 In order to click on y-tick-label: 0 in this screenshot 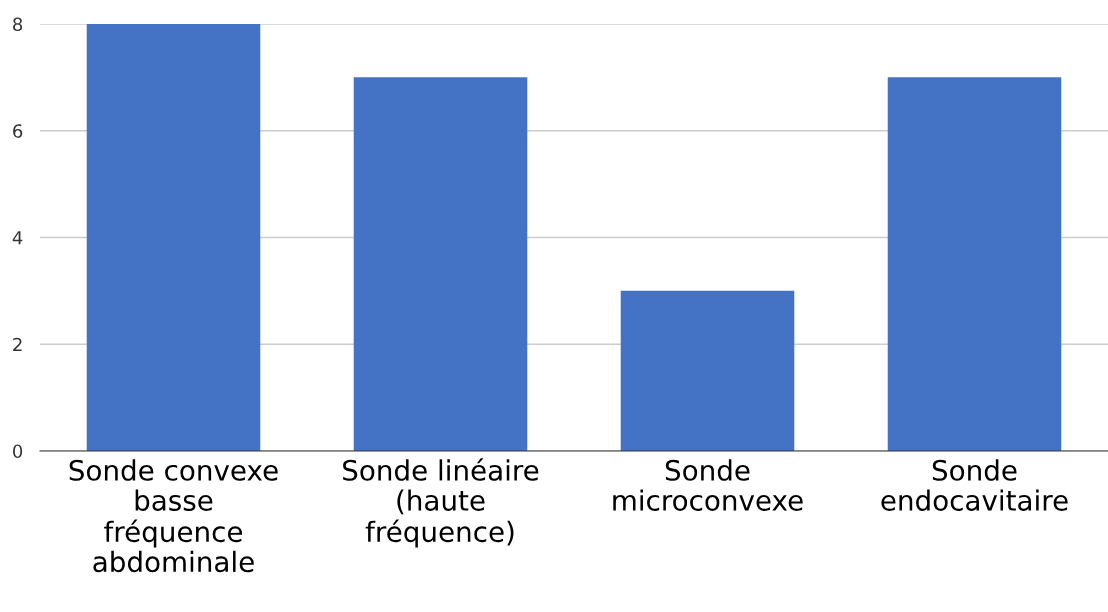, I will do `click(18, 451)`.